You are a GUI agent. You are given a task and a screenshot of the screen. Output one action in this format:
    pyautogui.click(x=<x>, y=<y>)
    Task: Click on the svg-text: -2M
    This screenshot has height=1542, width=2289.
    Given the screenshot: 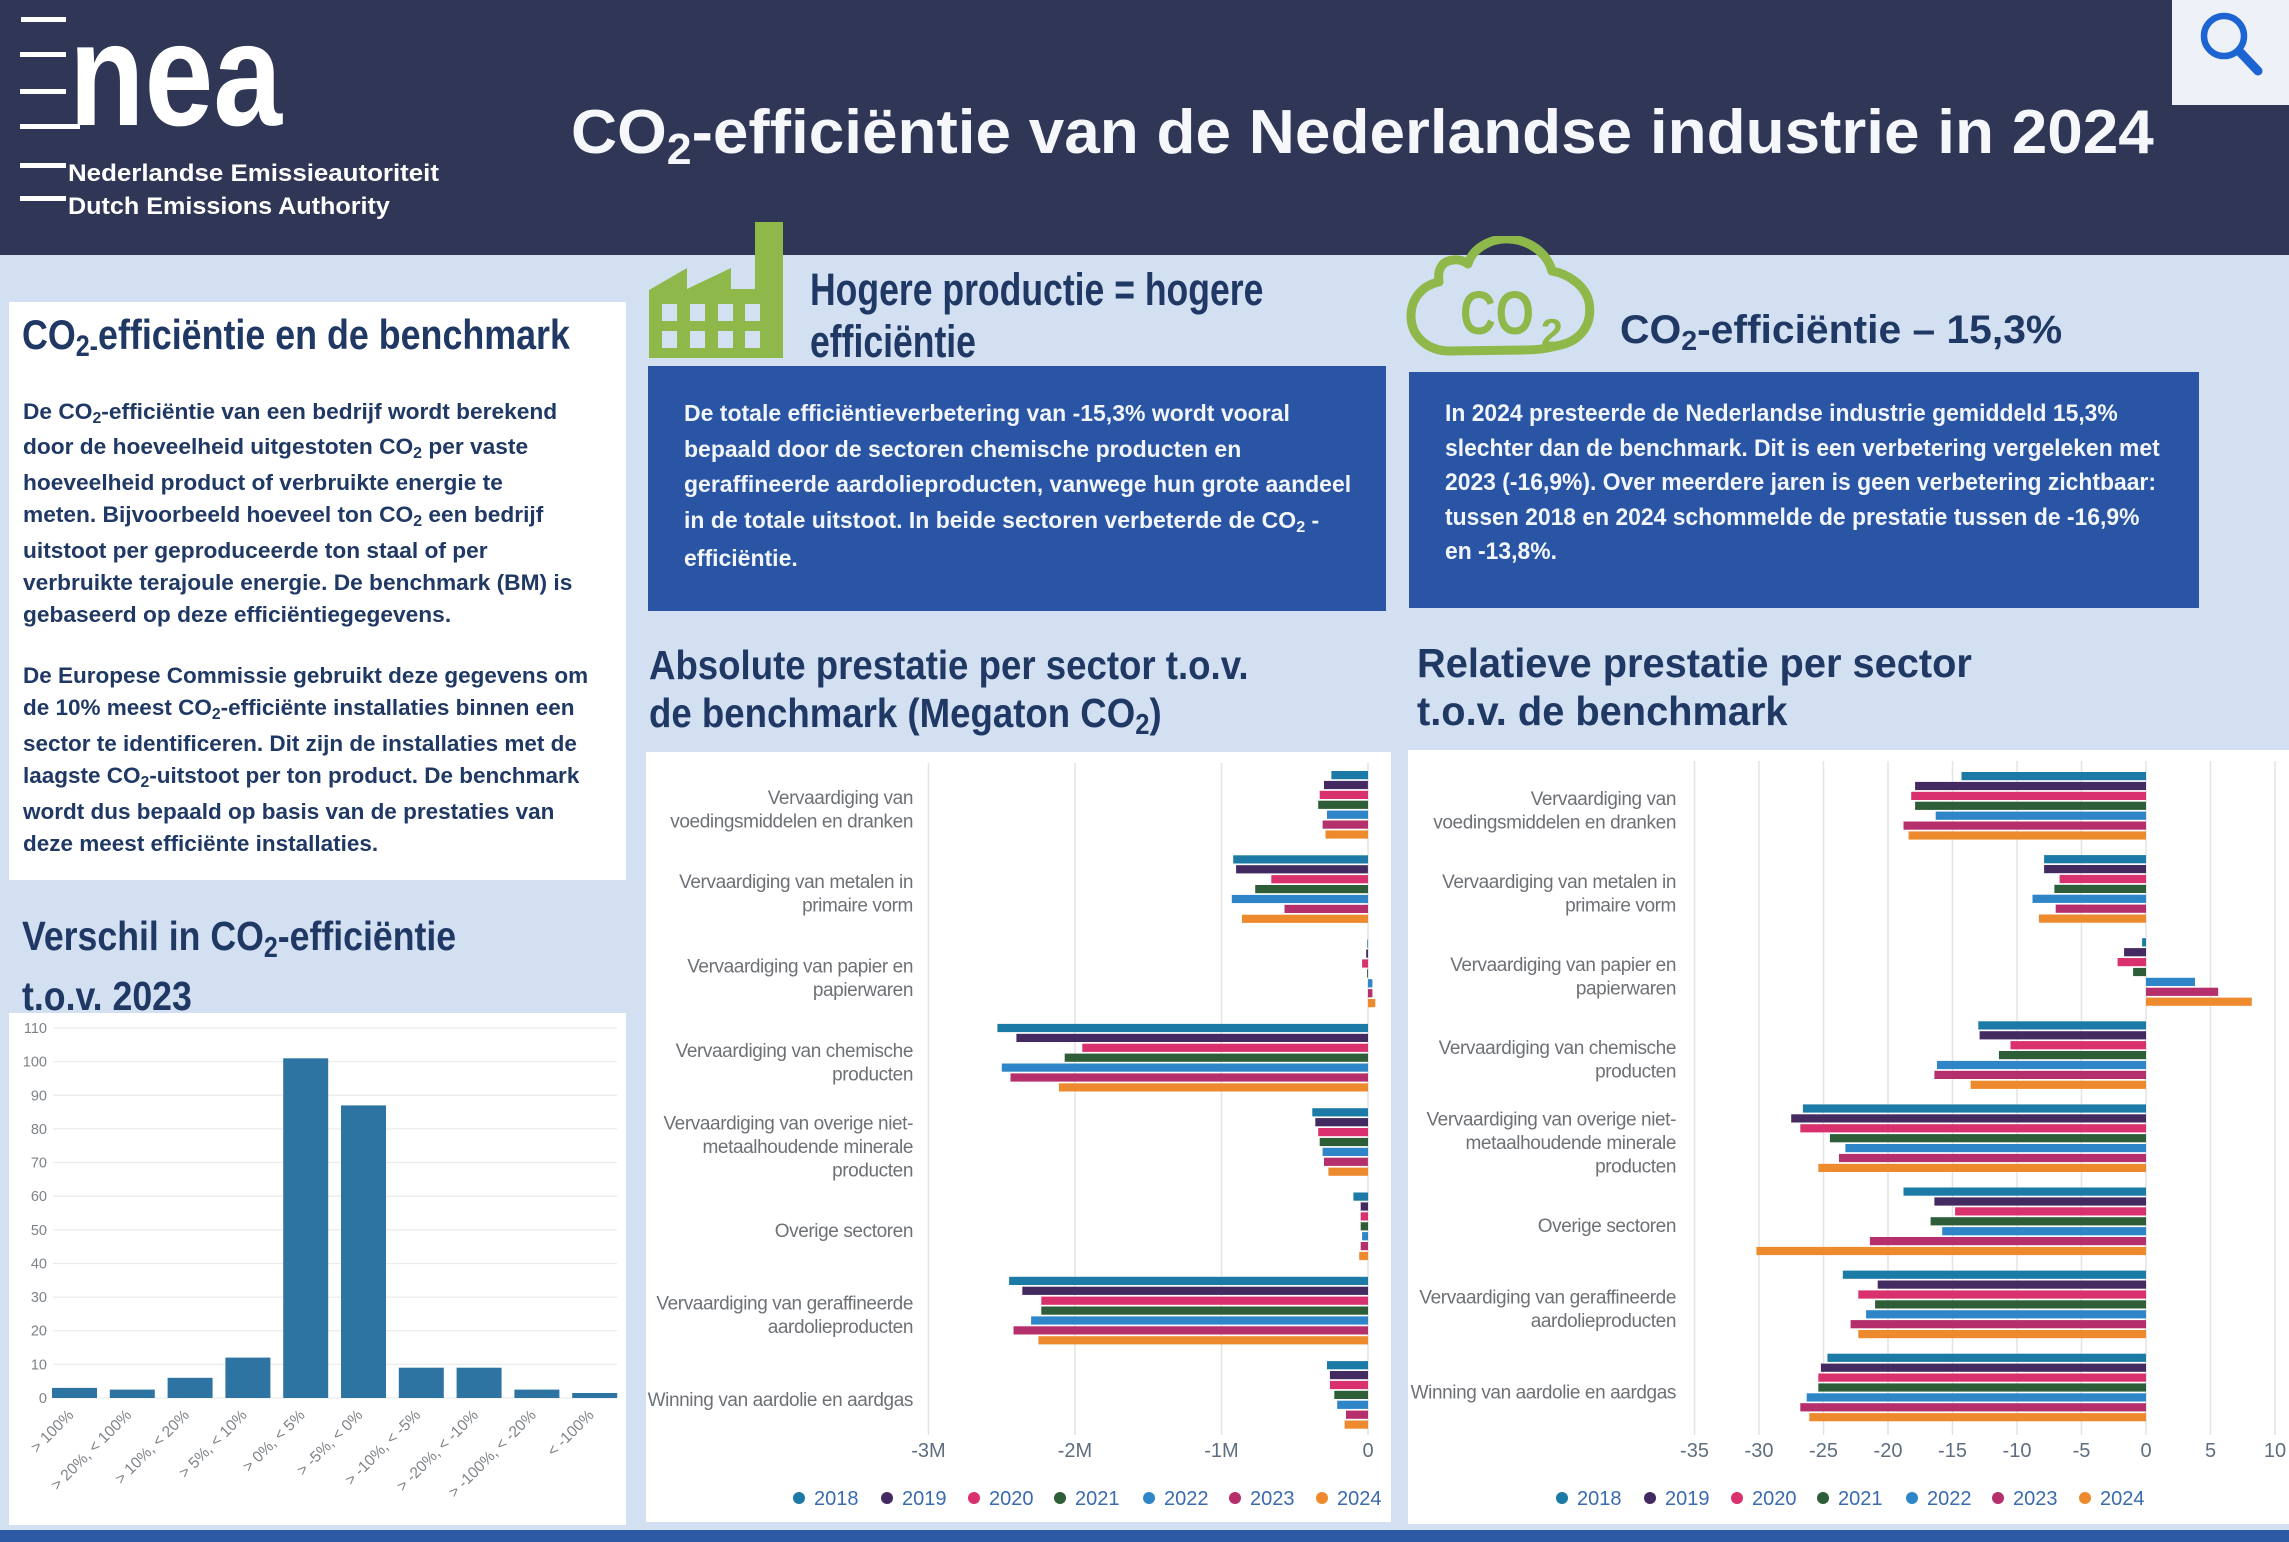 What is the action you would take?
    pyautogui.click(x=1075, y=1451)
    